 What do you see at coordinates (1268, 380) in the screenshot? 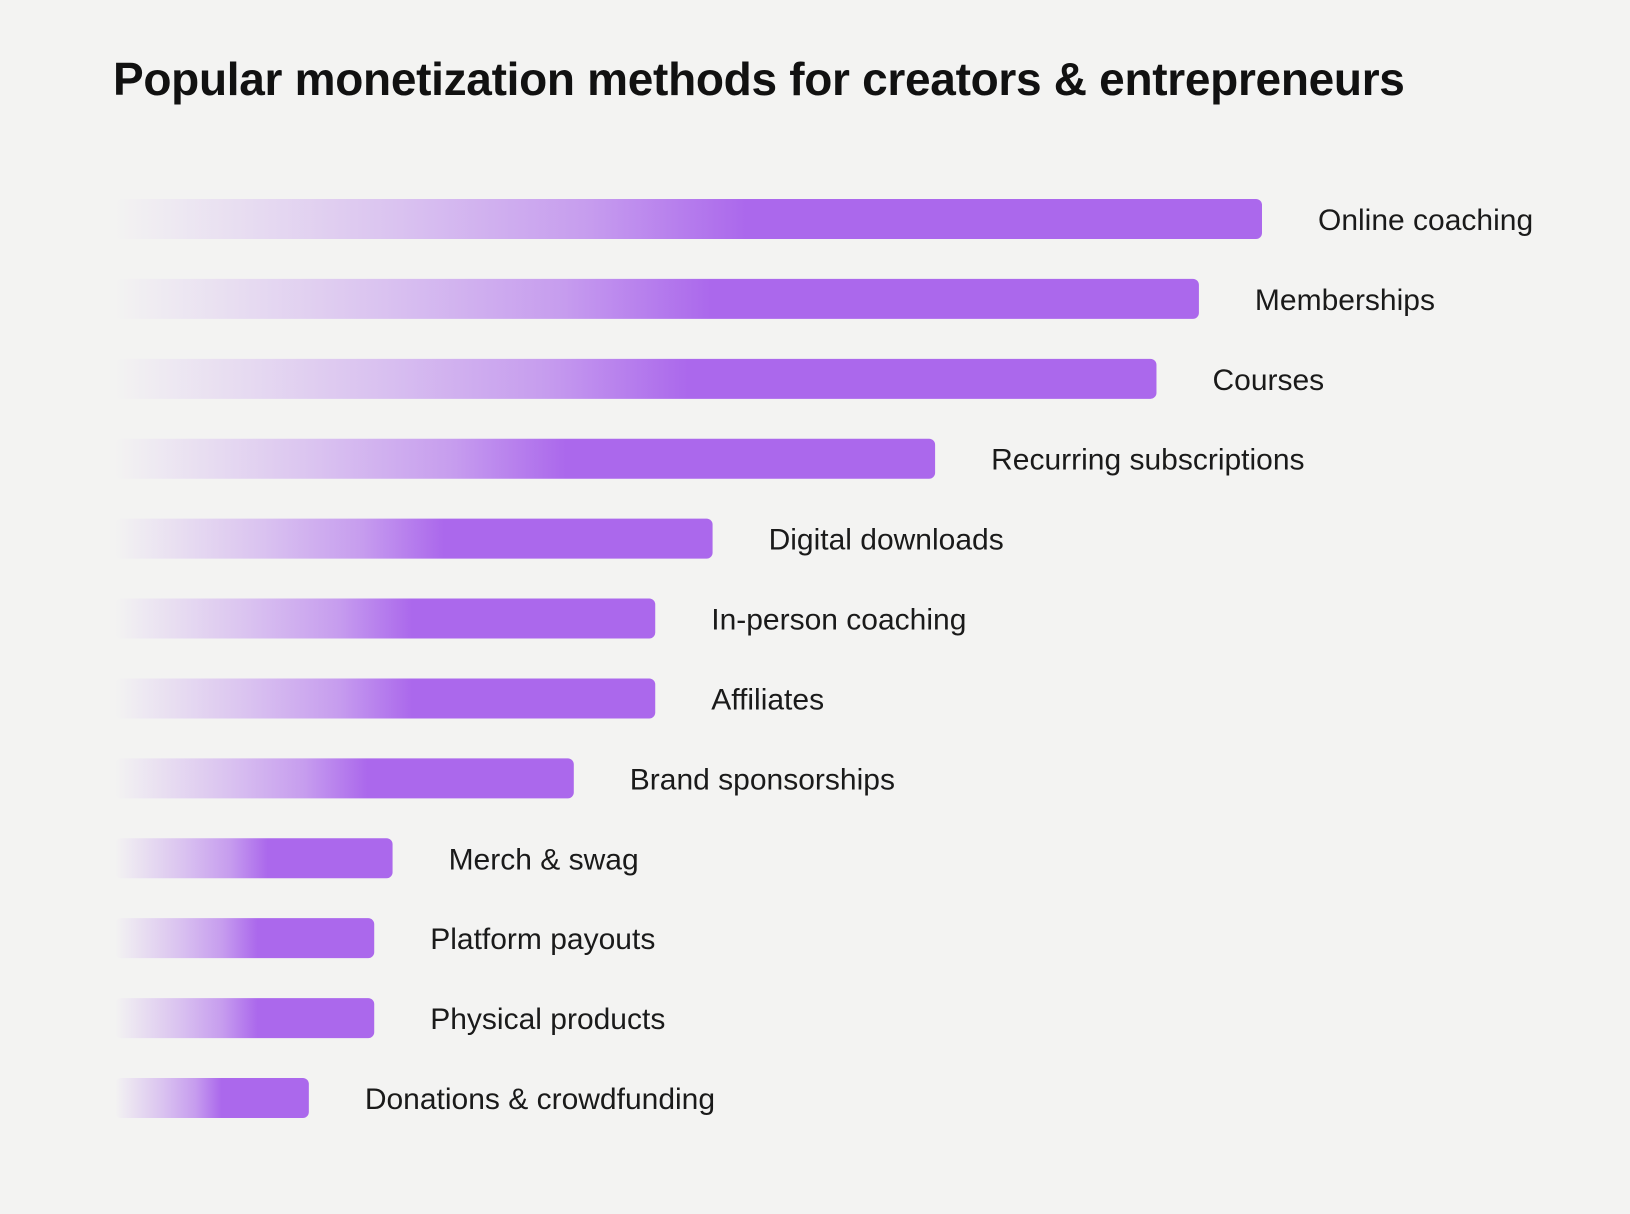
I see `bar-label: Courses` at bounding box center [1268, 380].